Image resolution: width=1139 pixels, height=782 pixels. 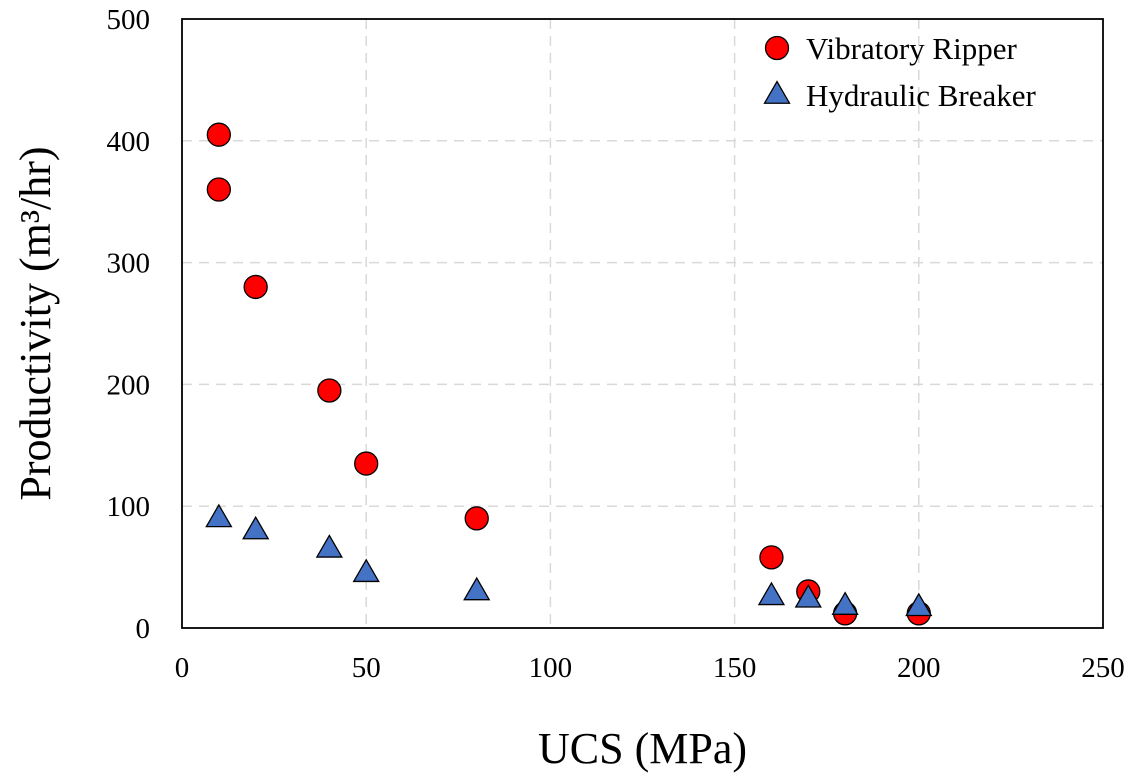 What do you see at coordinates (1103, 668) in the screenshot?
I see `x-tick-label: 250` at bounding box center [1103, 668].